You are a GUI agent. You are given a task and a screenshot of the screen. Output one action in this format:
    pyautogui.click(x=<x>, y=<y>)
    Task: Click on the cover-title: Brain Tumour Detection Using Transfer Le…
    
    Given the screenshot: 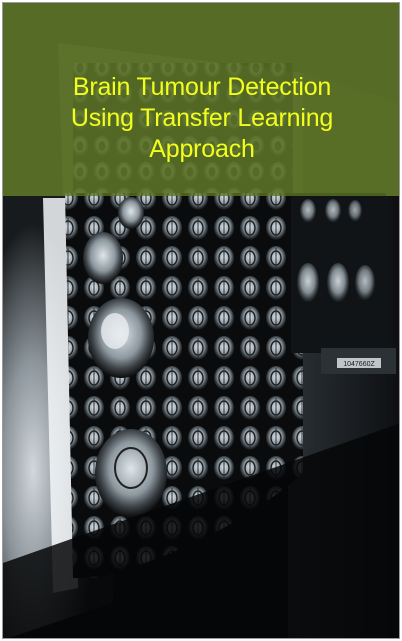 What is the action you would take?
    pyautogui.click(x=201, y=118)
    